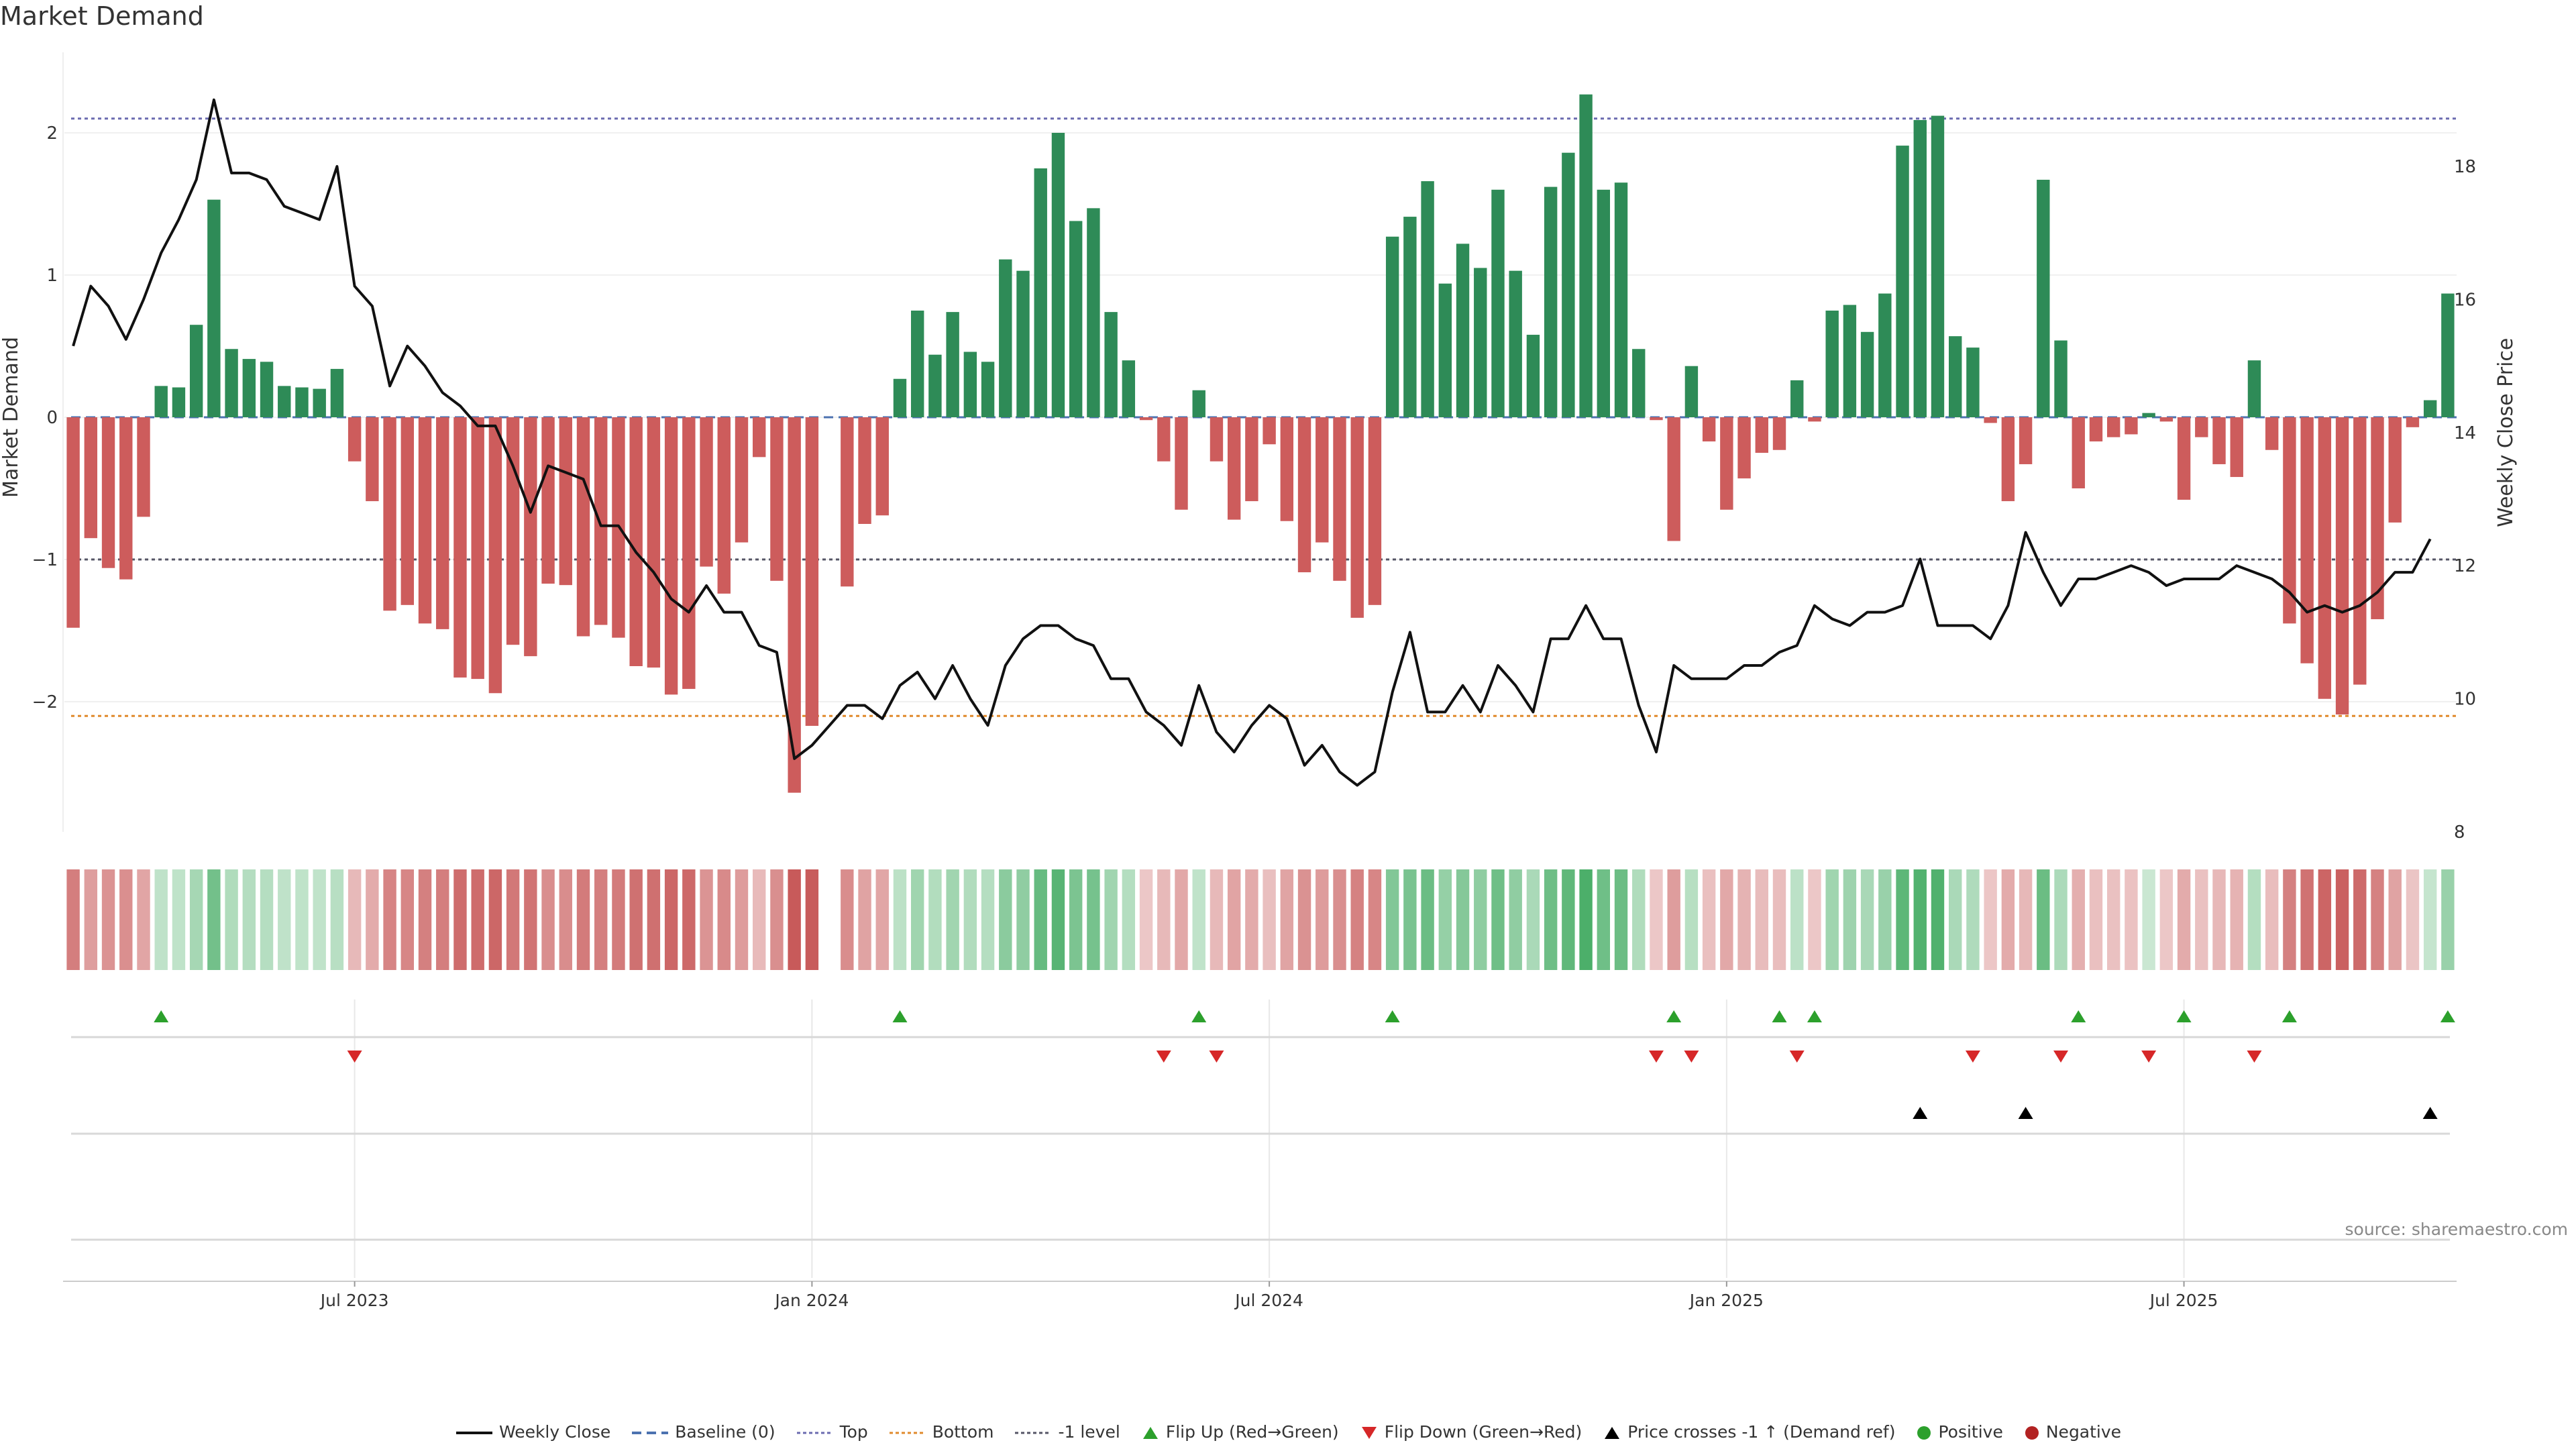 This screenshot has height=1449, width=2576. Describe the element at coordinates (1761, 1431) in the screenshot. I see `legend-label: Price crosses -1 ↑ (Demand ref)` at that location.